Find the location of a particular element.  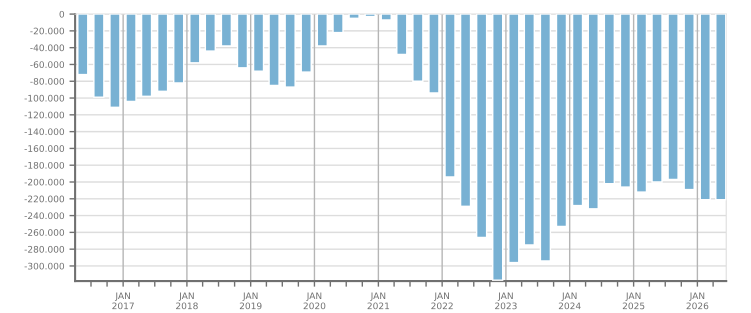

x-tick-label: JAN 2017 is located at coordinates (123, 301).